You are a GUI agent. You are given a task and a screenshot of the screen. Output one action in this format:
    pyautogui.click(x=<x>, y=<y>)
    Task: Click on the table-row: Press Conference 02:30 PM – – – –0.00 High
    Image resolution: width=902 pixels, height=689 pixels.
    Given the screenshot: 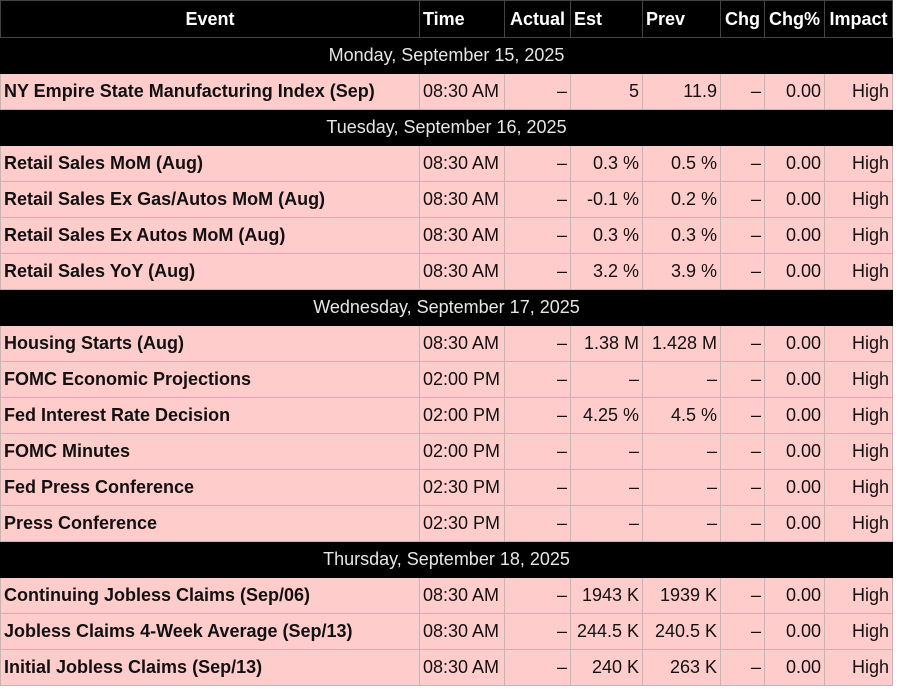 What is the action you would take?
    pyautogui.click(x=446, y=523)
    